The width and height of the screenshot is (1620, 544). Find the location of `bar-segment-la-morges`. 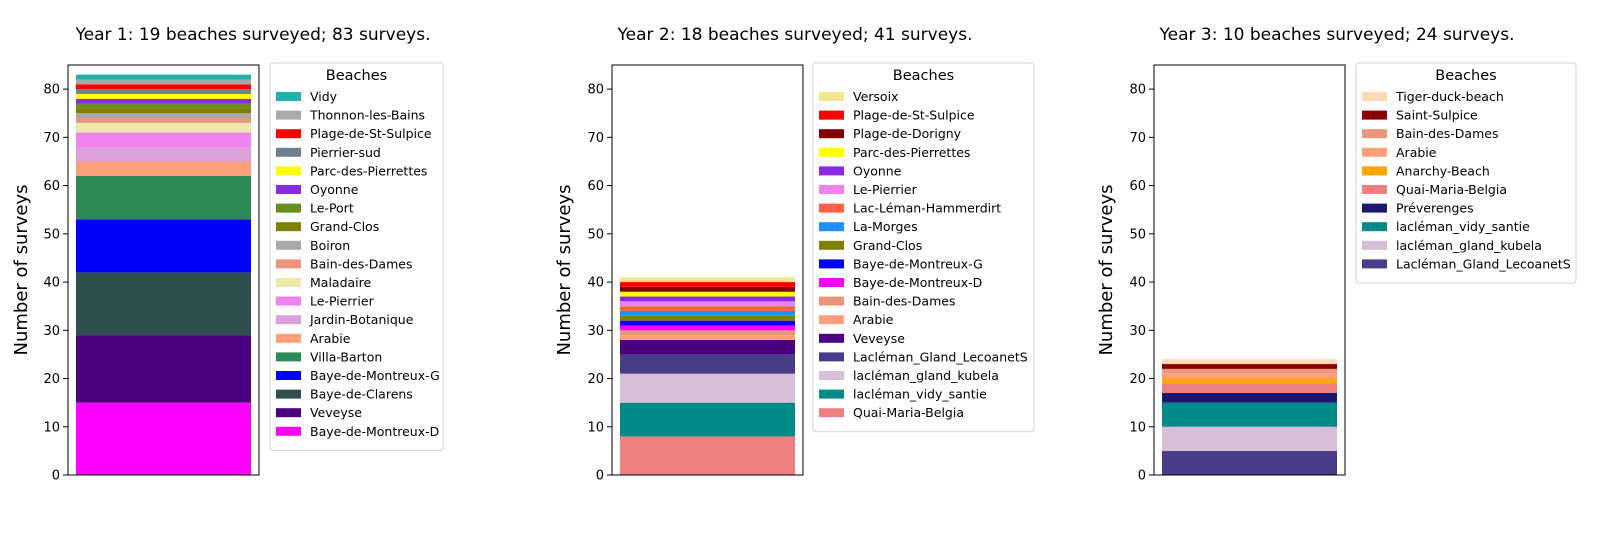

bar-segment-la-morges is located at coordinates (707, 313).